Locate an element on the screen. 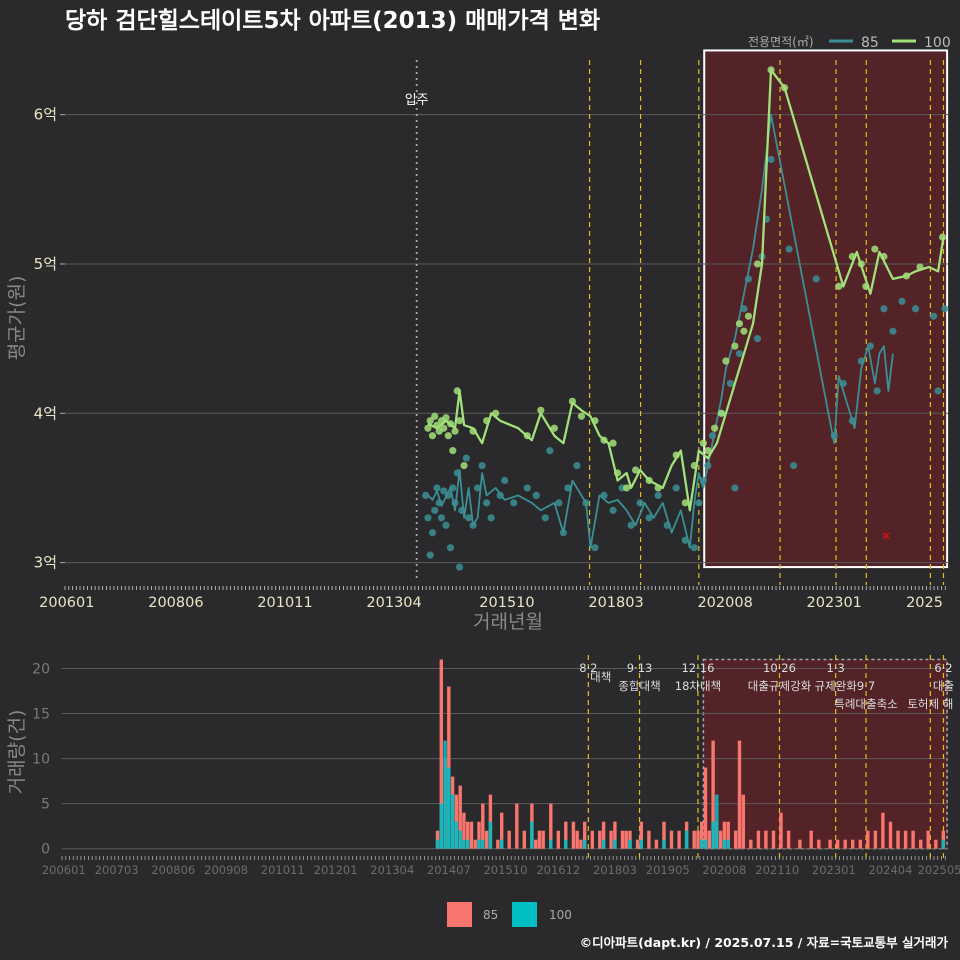  y-tick-label-volume: 5 is located at coordinates (45, 805).